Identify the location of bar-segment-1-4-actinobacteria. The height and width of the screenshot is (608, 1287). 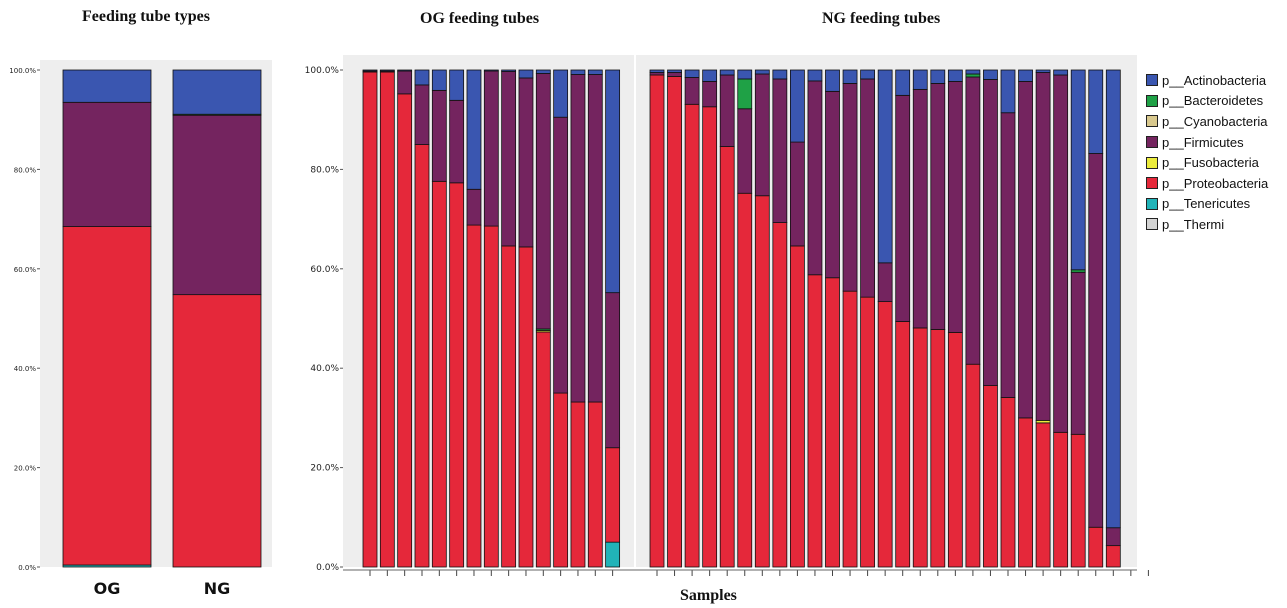
(439, 80).